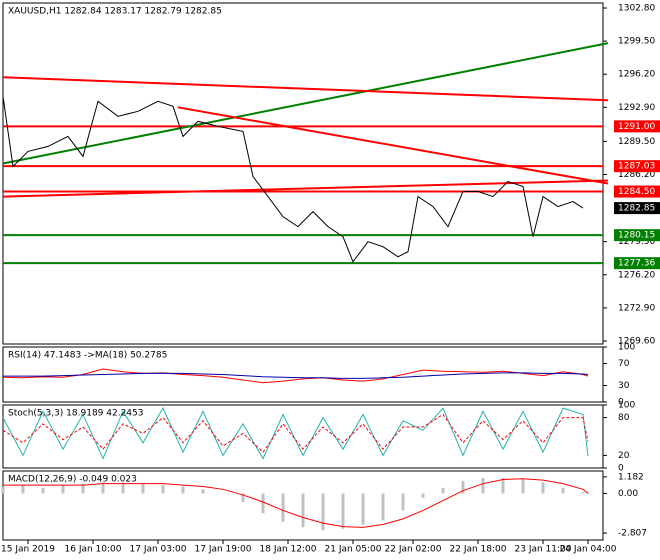 This screenshot has height=560, width=660. Describe the element at coordinates (93, 550) in the screenshot. I see `x-tick-label: 16 Jan 10:00` at that location.